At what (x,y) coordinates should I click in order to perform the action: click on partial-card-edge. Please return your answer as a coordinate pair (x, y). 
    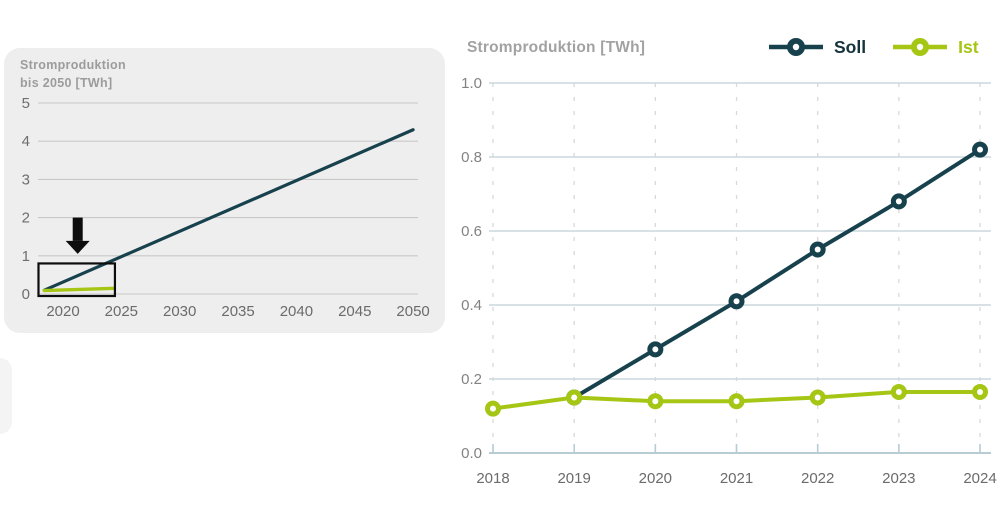
    Looking at the image, I should click on (6, 396).